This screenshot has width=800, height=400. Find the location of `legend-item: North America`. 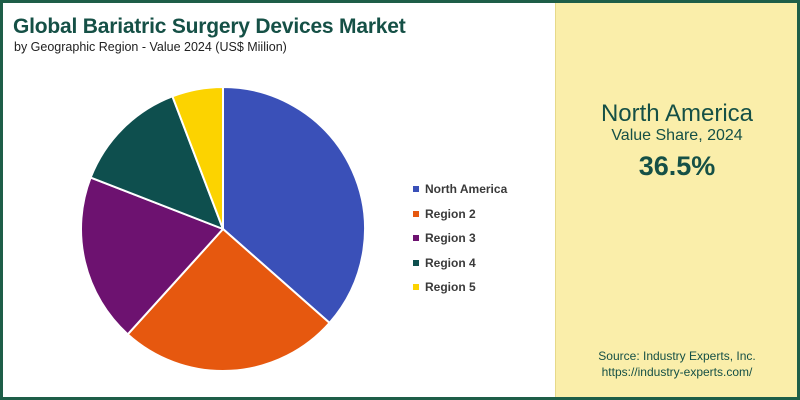

legend-item: North America is located at coordinates (460, 189).